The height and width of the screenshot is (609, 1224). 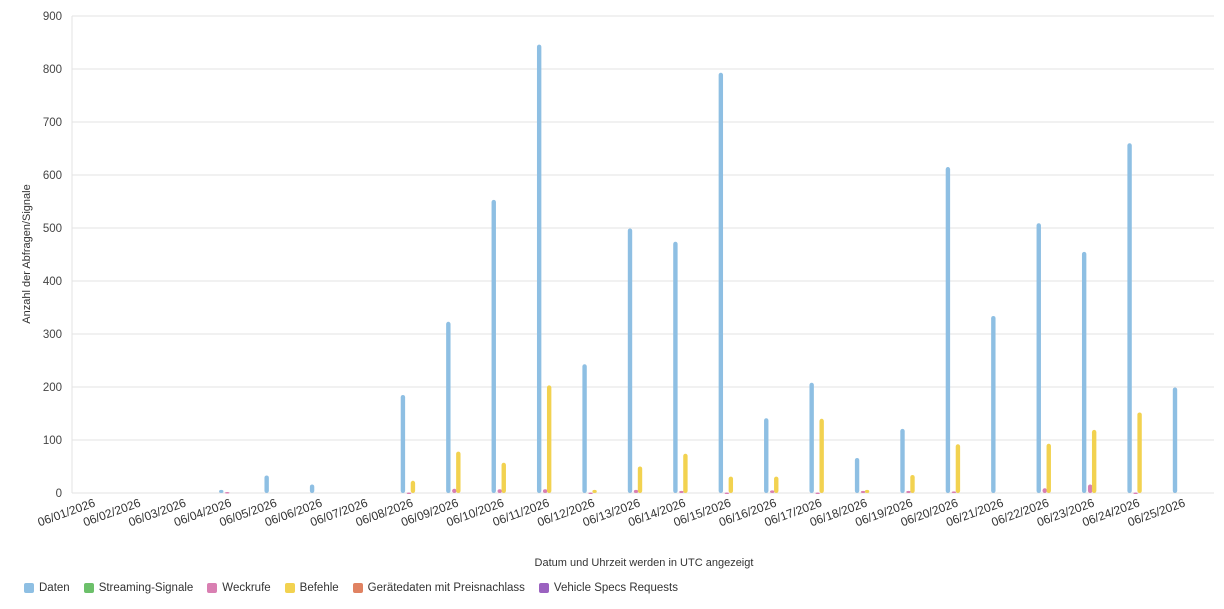 What do you see at coordinates (52, 176) in the screenshot?
I see `y-tick-label: 600` at bounding box center [52, 176].